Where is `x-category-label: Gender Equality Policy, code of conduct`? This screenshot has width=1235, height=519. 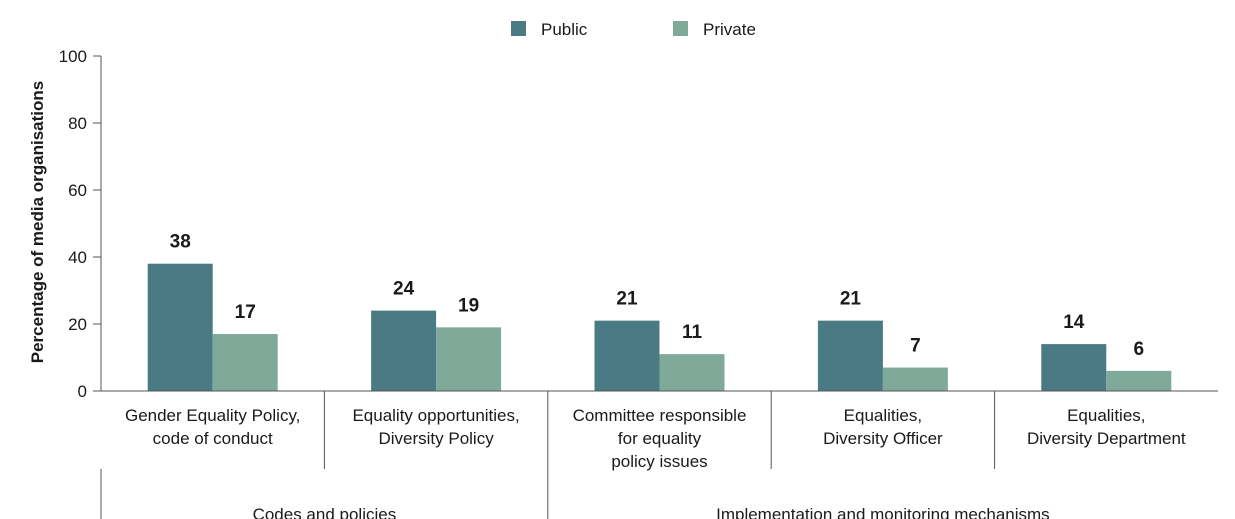
x-category-label: Gender Equality Policy, code of conduct is located at coordinates (212, 427).